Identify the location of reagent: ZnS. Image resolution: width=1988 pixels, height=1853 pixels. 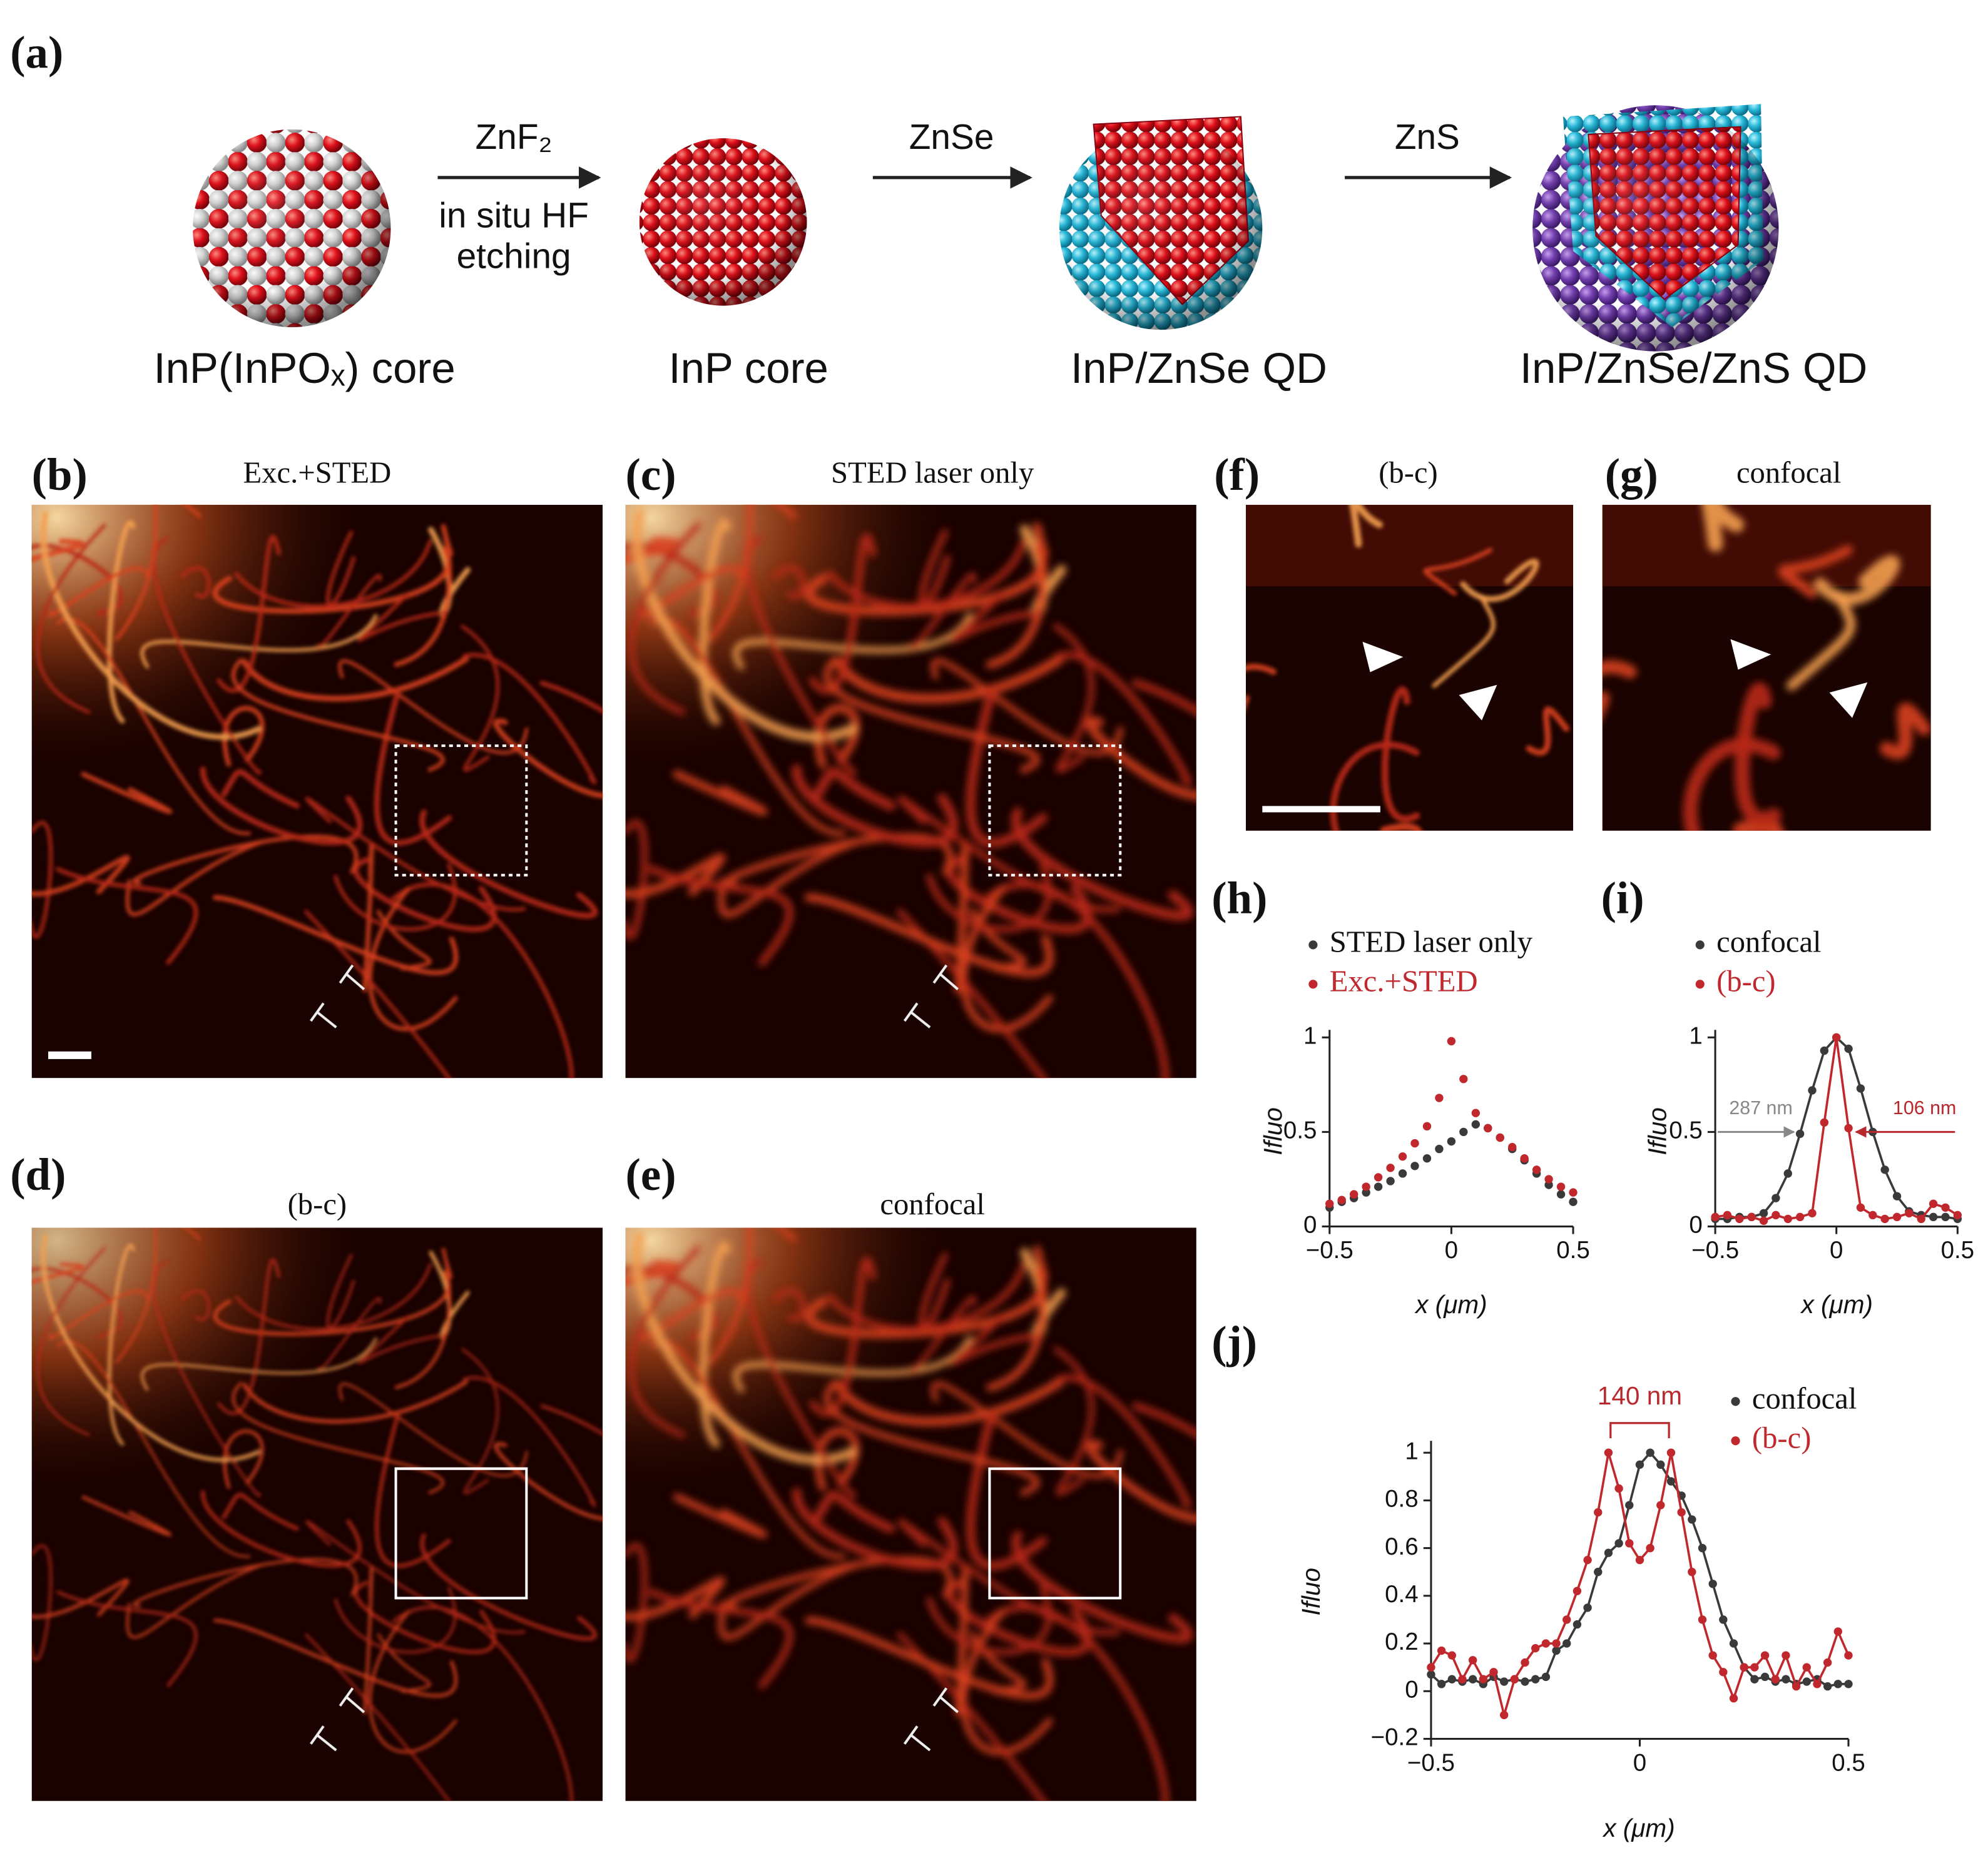
(1427, 137).